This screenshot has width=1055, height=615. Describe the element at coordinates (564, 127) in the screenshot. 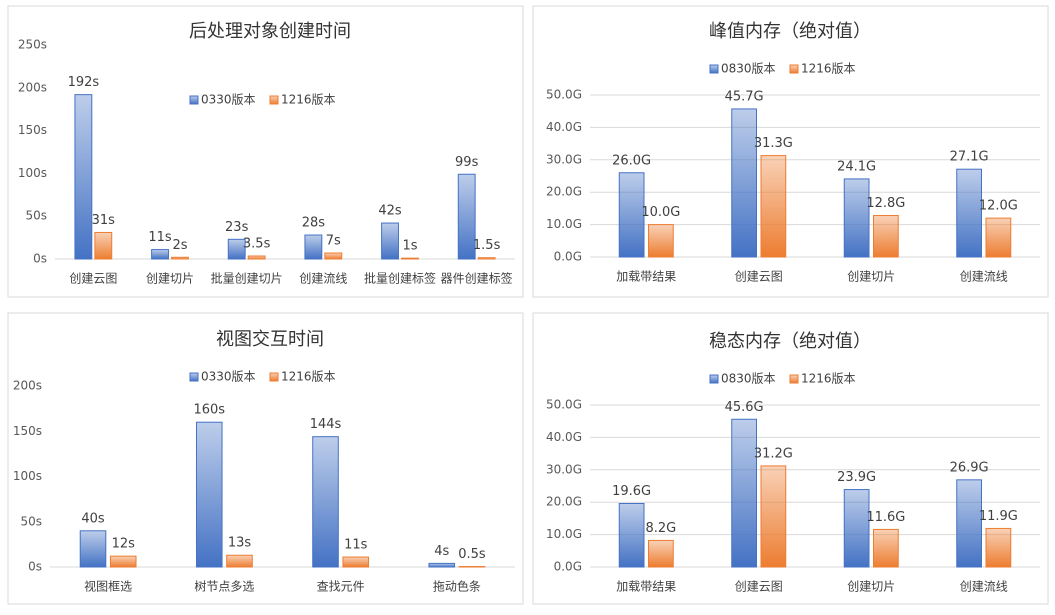

I see `y-tick-label: 40.0G` at that location.